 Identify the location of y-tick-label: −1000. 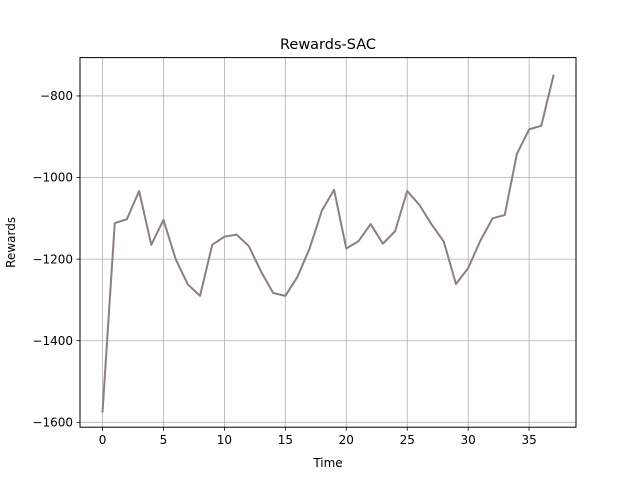
(52, 178).